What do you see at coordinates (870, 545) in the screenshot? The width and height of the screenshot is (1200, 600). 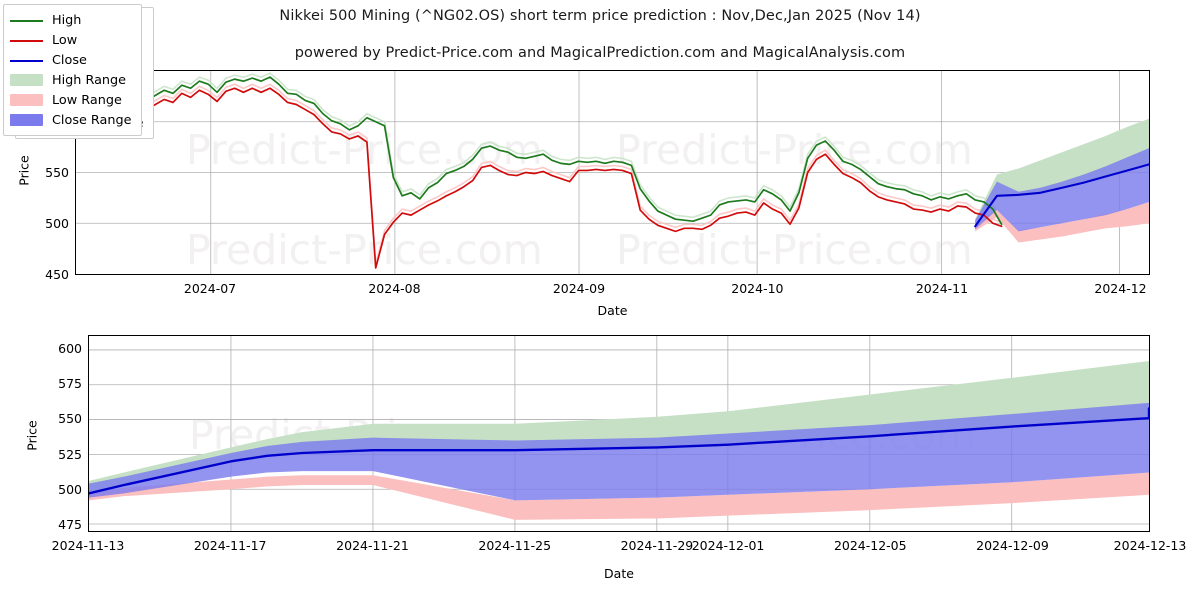 I see `detail-x-tick: 2024-12-05` at bounding box center [870, 545].